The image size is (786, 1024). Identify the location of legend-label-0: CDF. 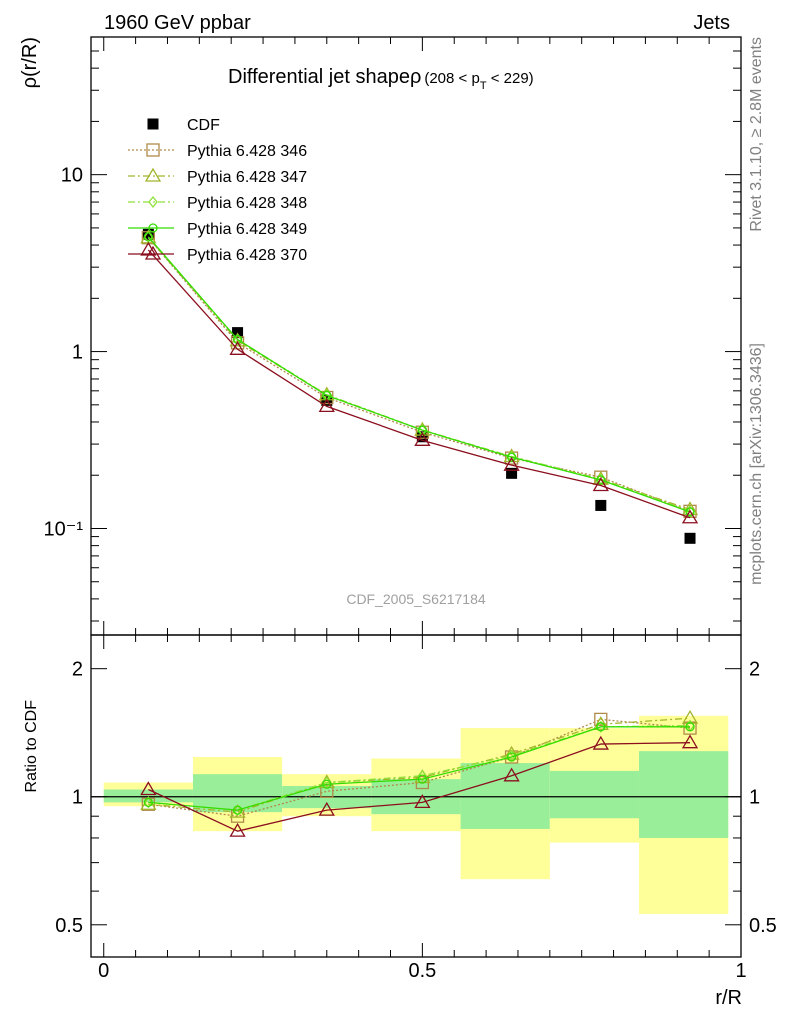
(203, 125).